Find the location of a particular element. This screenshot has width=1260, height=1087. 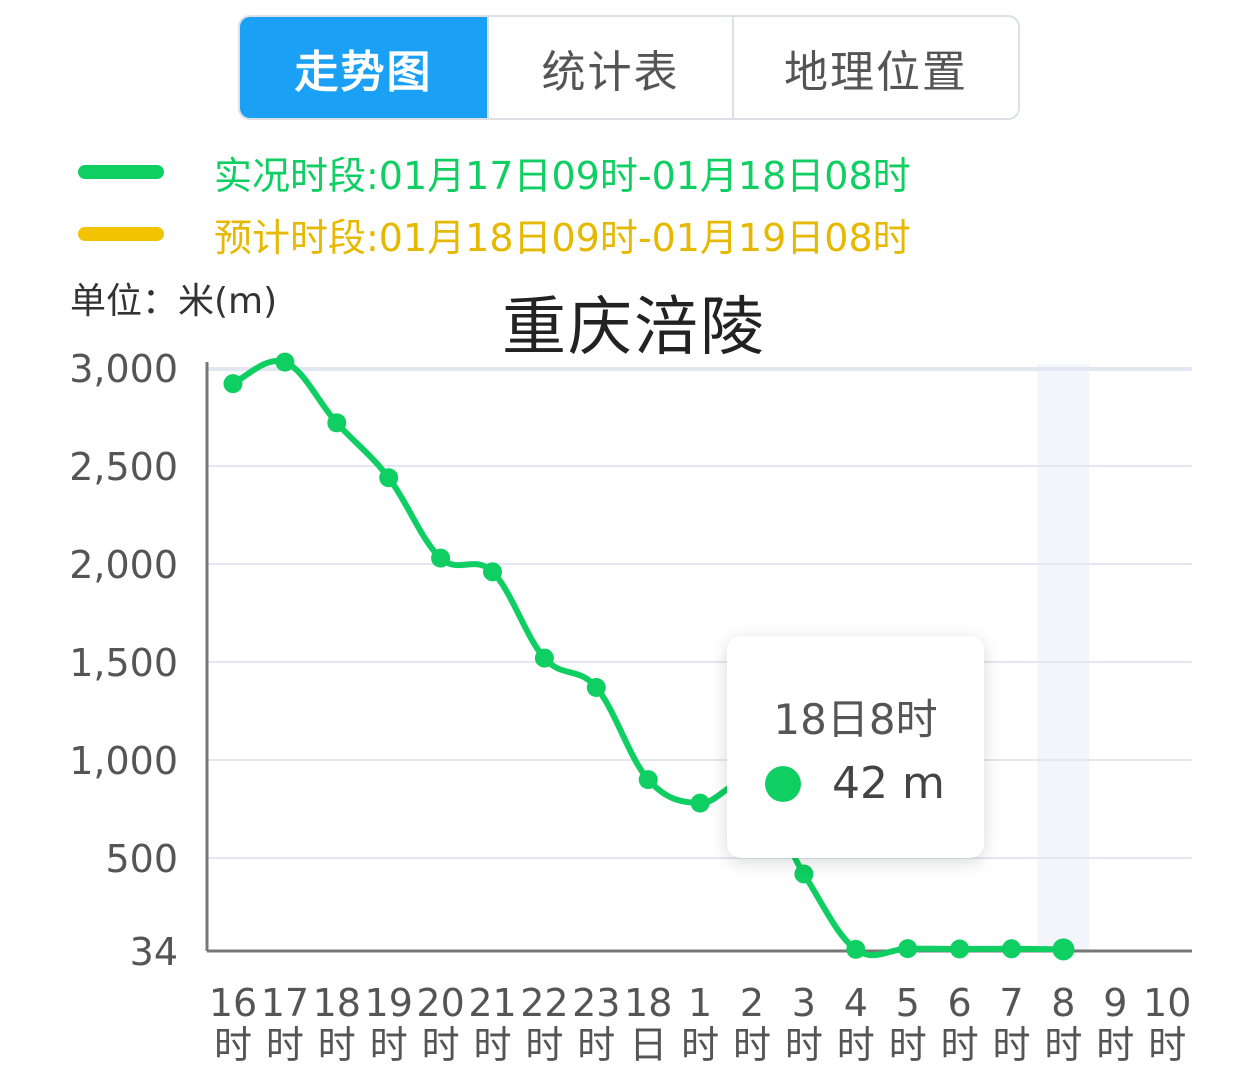

x-tick-label: 17 is located at coordinates (285, 1003).